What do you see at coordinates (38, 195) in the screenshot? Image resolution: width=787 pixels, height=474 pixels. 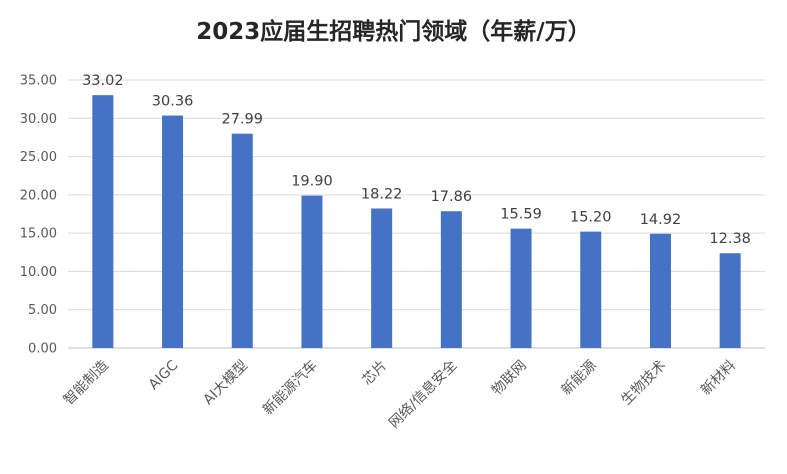 I see `y-tick-label: 20.00` at bounding box center [38, 195].